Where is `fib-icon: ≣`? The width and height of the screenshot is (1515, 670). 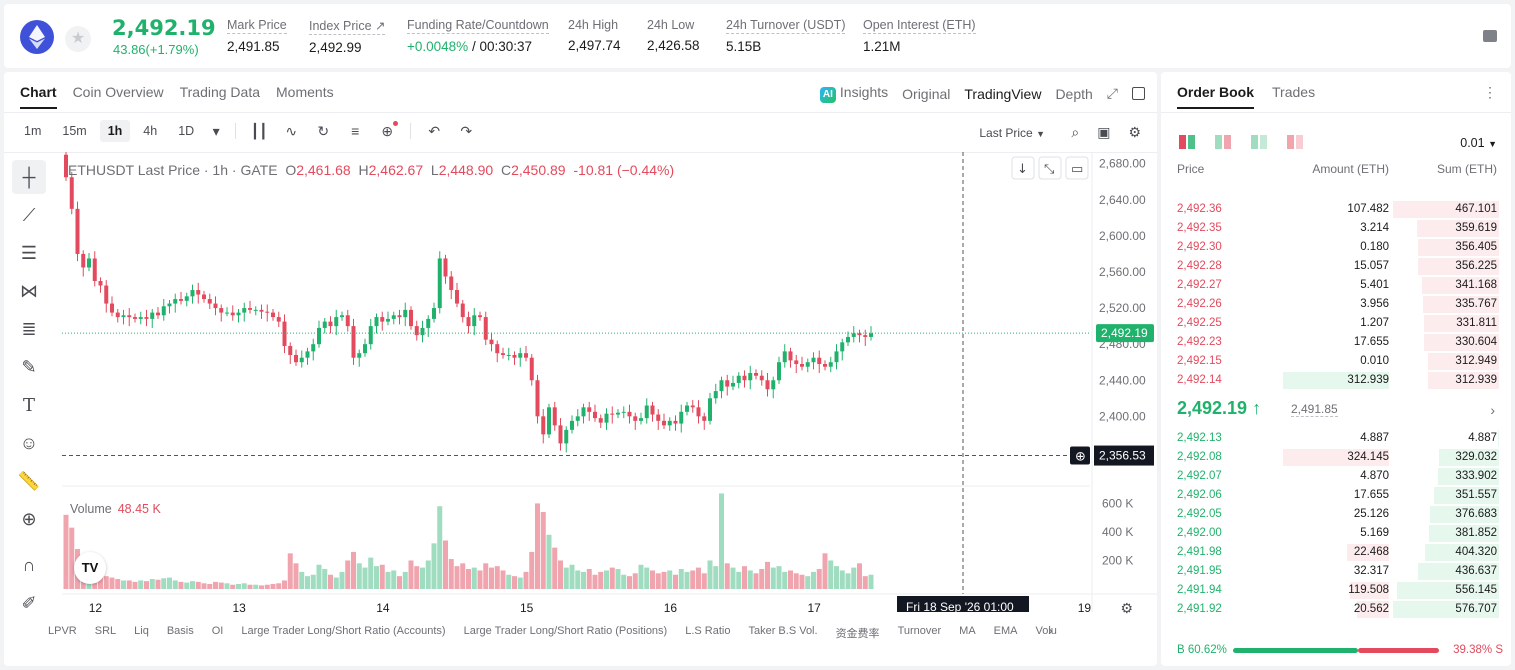 fib-icon: ≣ is located at coordinates (29, 328).